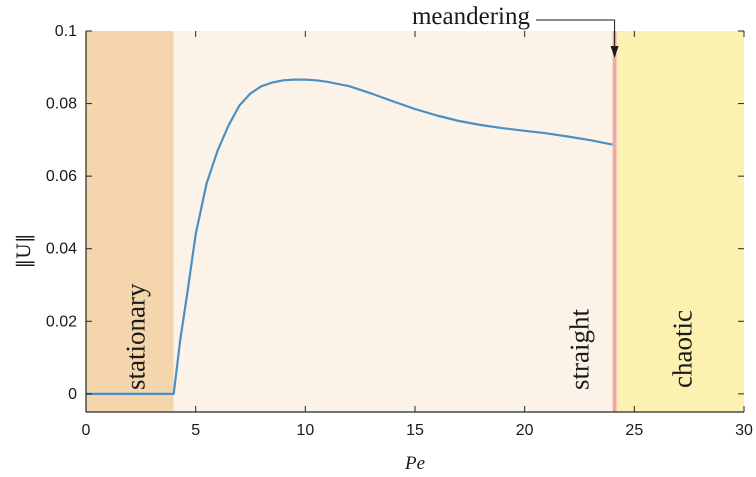  I want to click on region-stationary, so click(130, 221).